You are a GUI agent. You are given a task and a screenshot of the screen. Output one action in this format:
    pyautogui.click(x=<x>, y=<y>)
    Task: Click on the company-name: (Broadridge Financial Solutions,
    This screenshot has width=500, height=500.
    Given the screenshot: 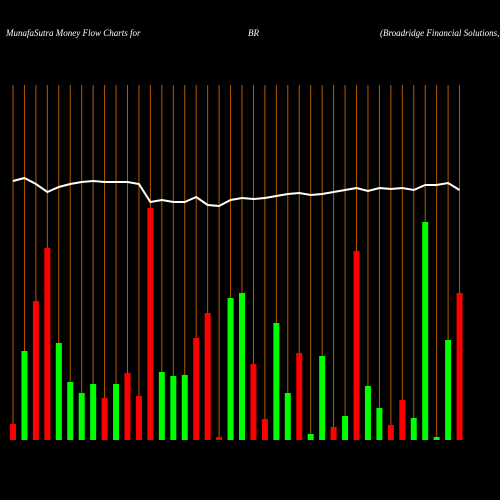 What is the action you would take?
    pyautogui.click(x=439, y=33)
    